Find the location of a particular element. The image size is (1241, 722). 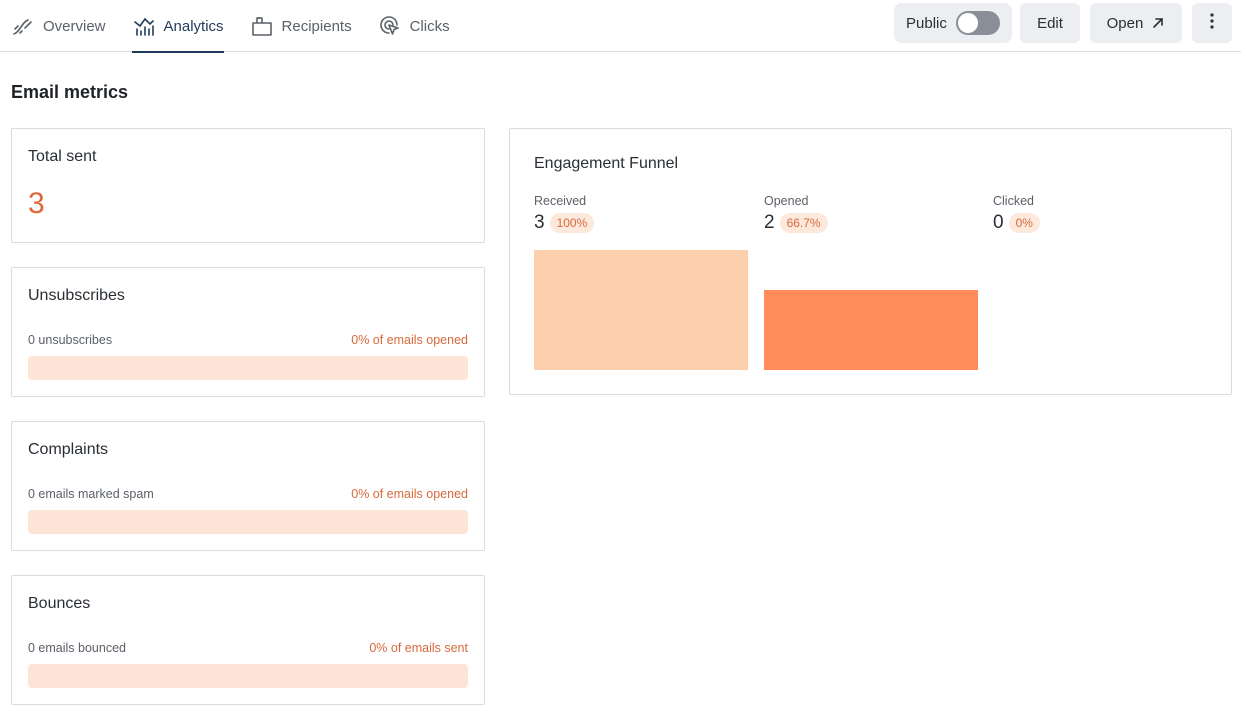

complaints-count: 0 emails marked spam is located at coordinates (91, 494).